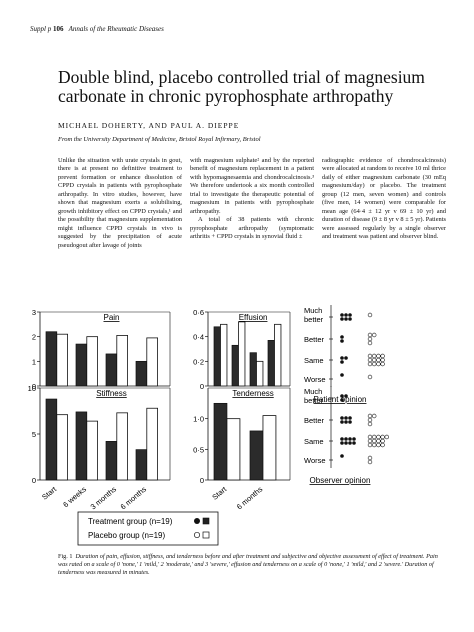 The height and width of the screenshot is (632, 474). Describe the element at coordinates (101, 349) in the screenshot. I see `bar-panel-0: Pain 0 1 2 3` at that location.